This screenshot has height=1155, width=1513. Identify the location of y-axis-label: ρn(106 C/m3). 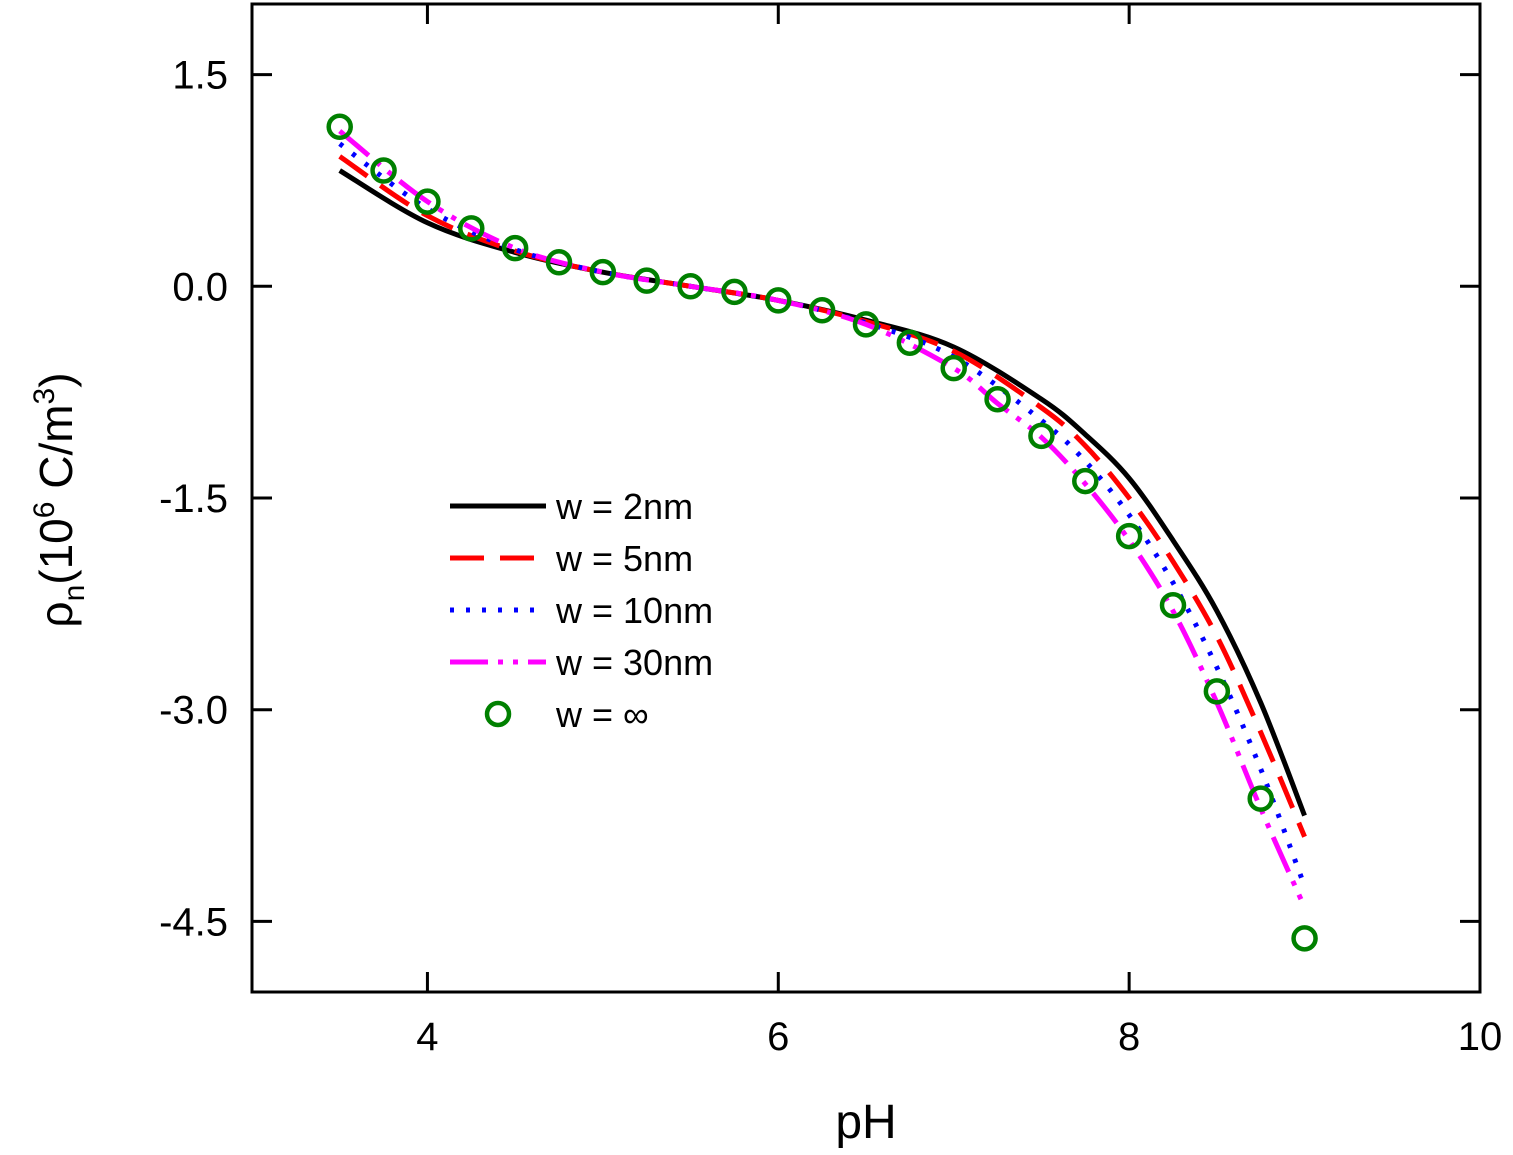
(59, 499).